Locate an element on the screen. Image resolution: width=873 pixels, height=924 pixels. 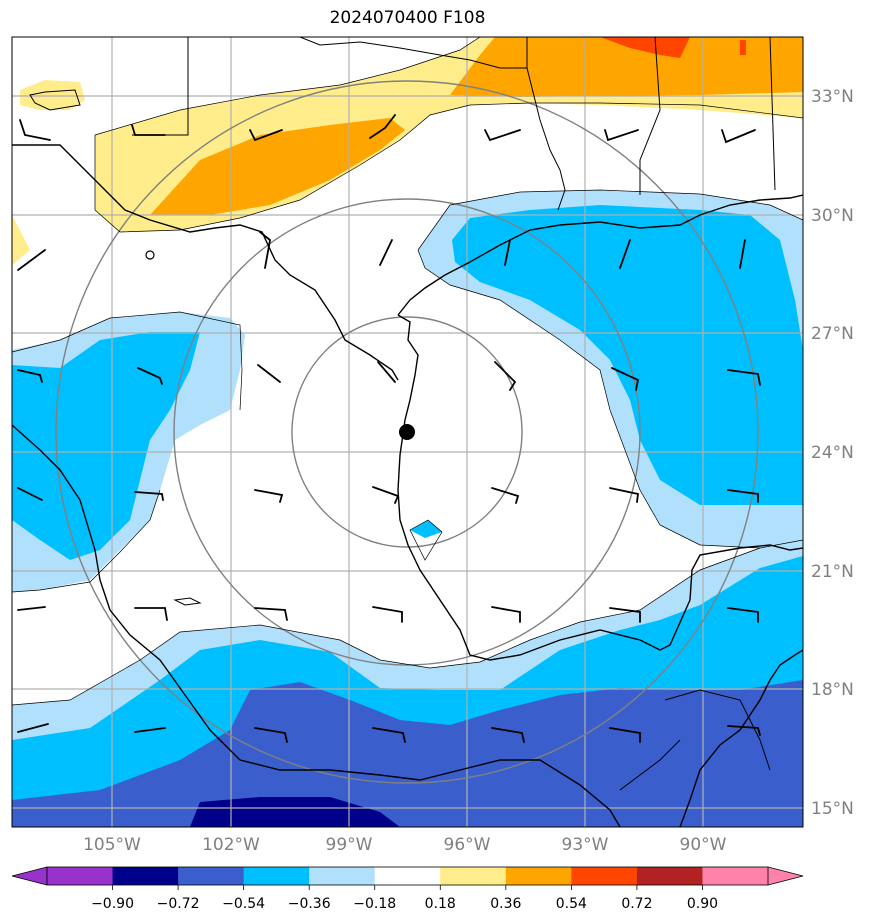
lat-labels: 33°N 30°N 27°N 24°N 21°N 18°N 15°N is located at coordinates (832, 453).